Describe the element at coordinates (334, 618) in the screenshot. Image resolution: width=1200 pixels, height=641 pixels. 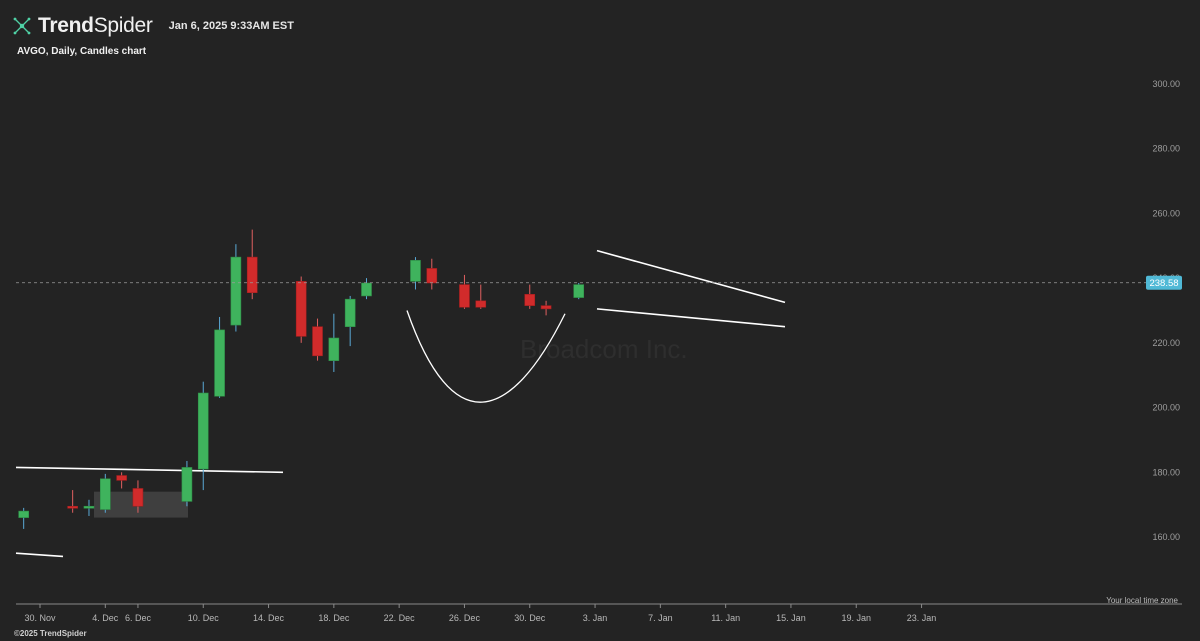
I see `x-tick-label: 18. Dec` at that location.